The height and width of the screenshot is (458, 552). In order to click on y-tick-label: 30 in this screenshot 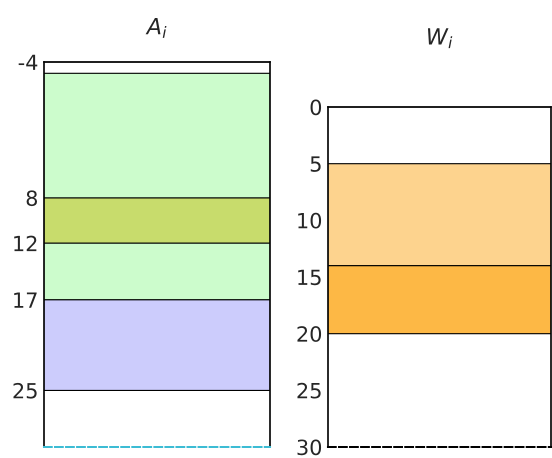, I will do `click(310, 447)`.